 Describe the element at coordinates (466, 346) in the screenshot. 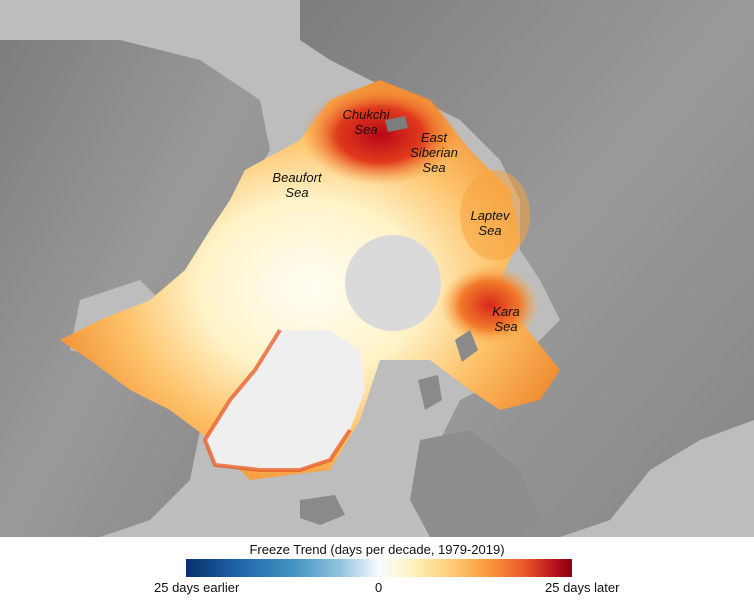

I see `novaya-zemlya` at that location.